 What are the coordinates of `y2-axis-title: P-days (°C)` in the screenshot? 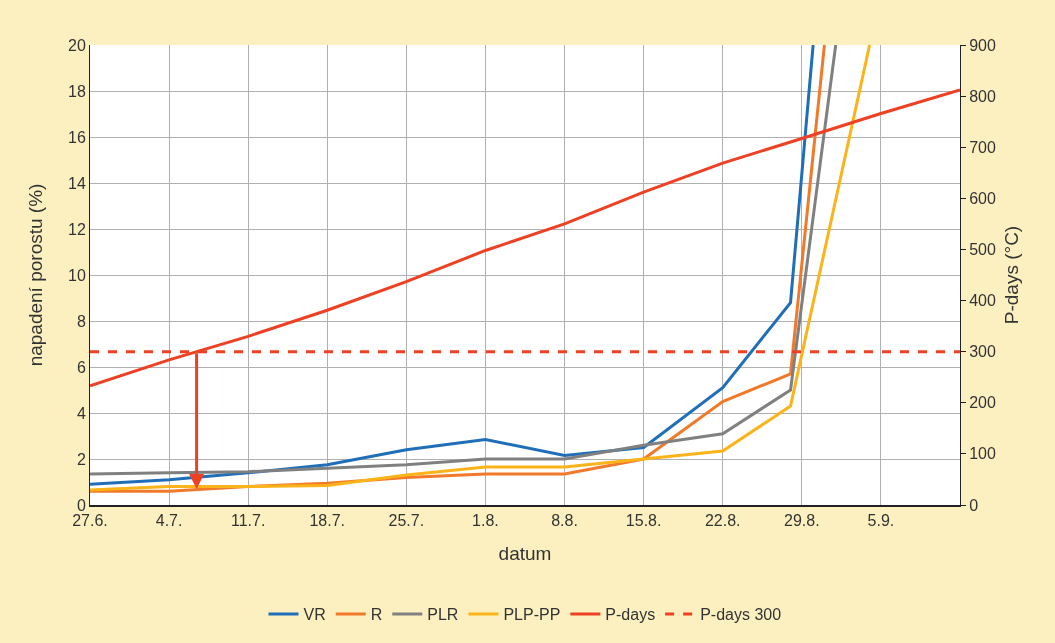 It's located at (1011, 275).